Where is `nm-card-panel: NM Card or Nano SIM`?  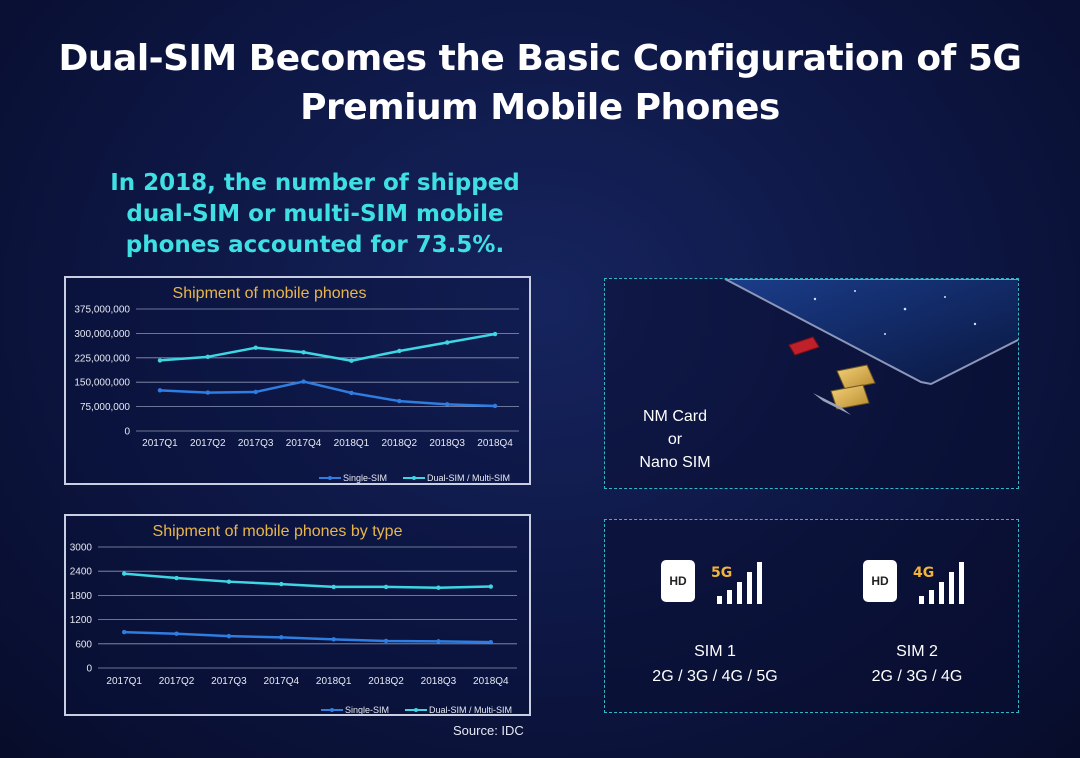
nm-card-panel: NM Card or Nano SIM is located at coordinates (811, 383).